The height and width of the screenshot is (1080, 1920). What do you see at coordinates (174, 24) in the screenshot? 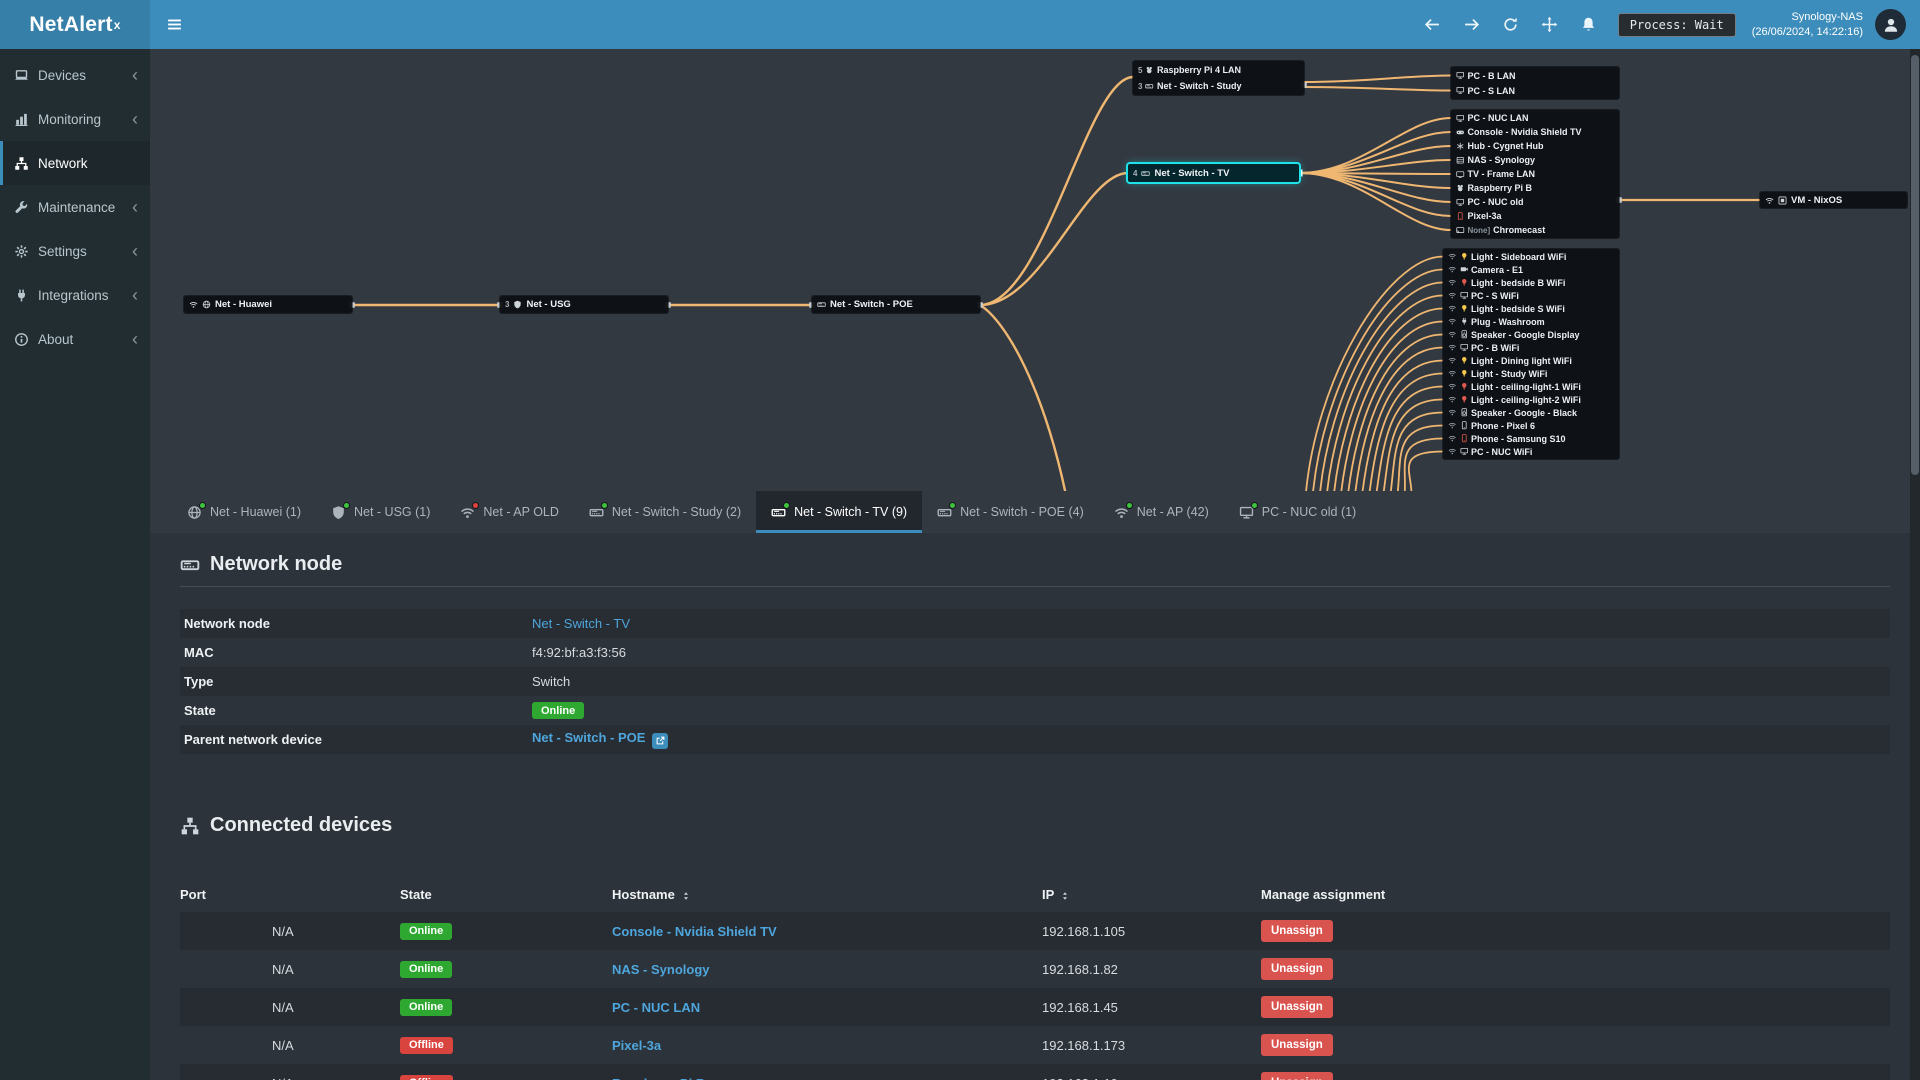
I see `hamburger-menu-button` at bounding box center [174, 24].